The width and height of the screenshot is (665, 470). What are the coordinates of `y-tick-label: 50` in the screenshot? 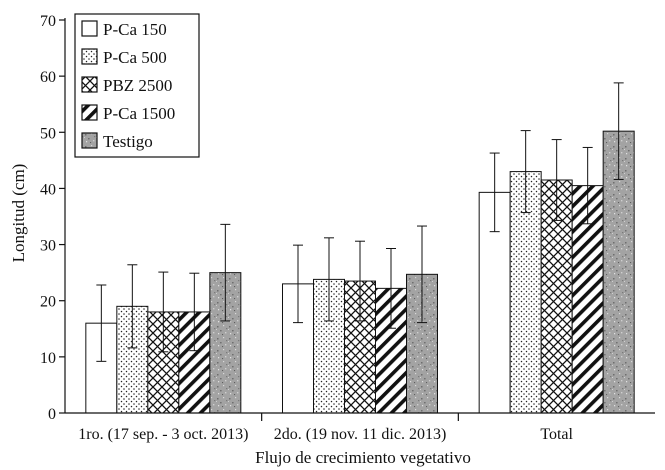 It's located at (48, 133).